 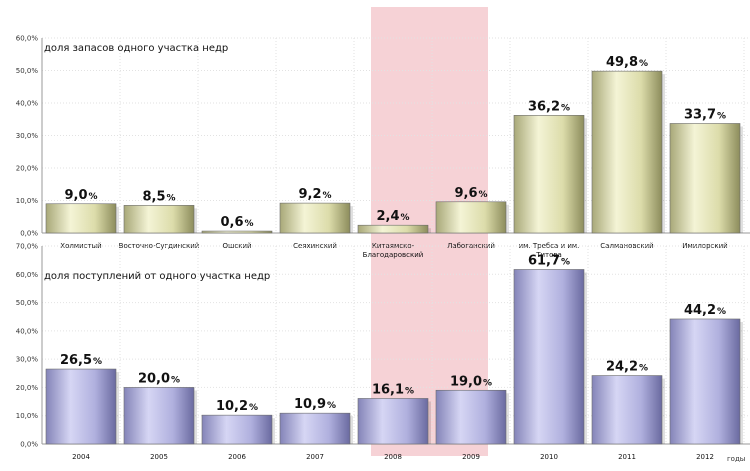 What do you see at coordinates (705, 310) in the screenshot?
I see `data-label: 44,2%` at bounding box center [705, 310].